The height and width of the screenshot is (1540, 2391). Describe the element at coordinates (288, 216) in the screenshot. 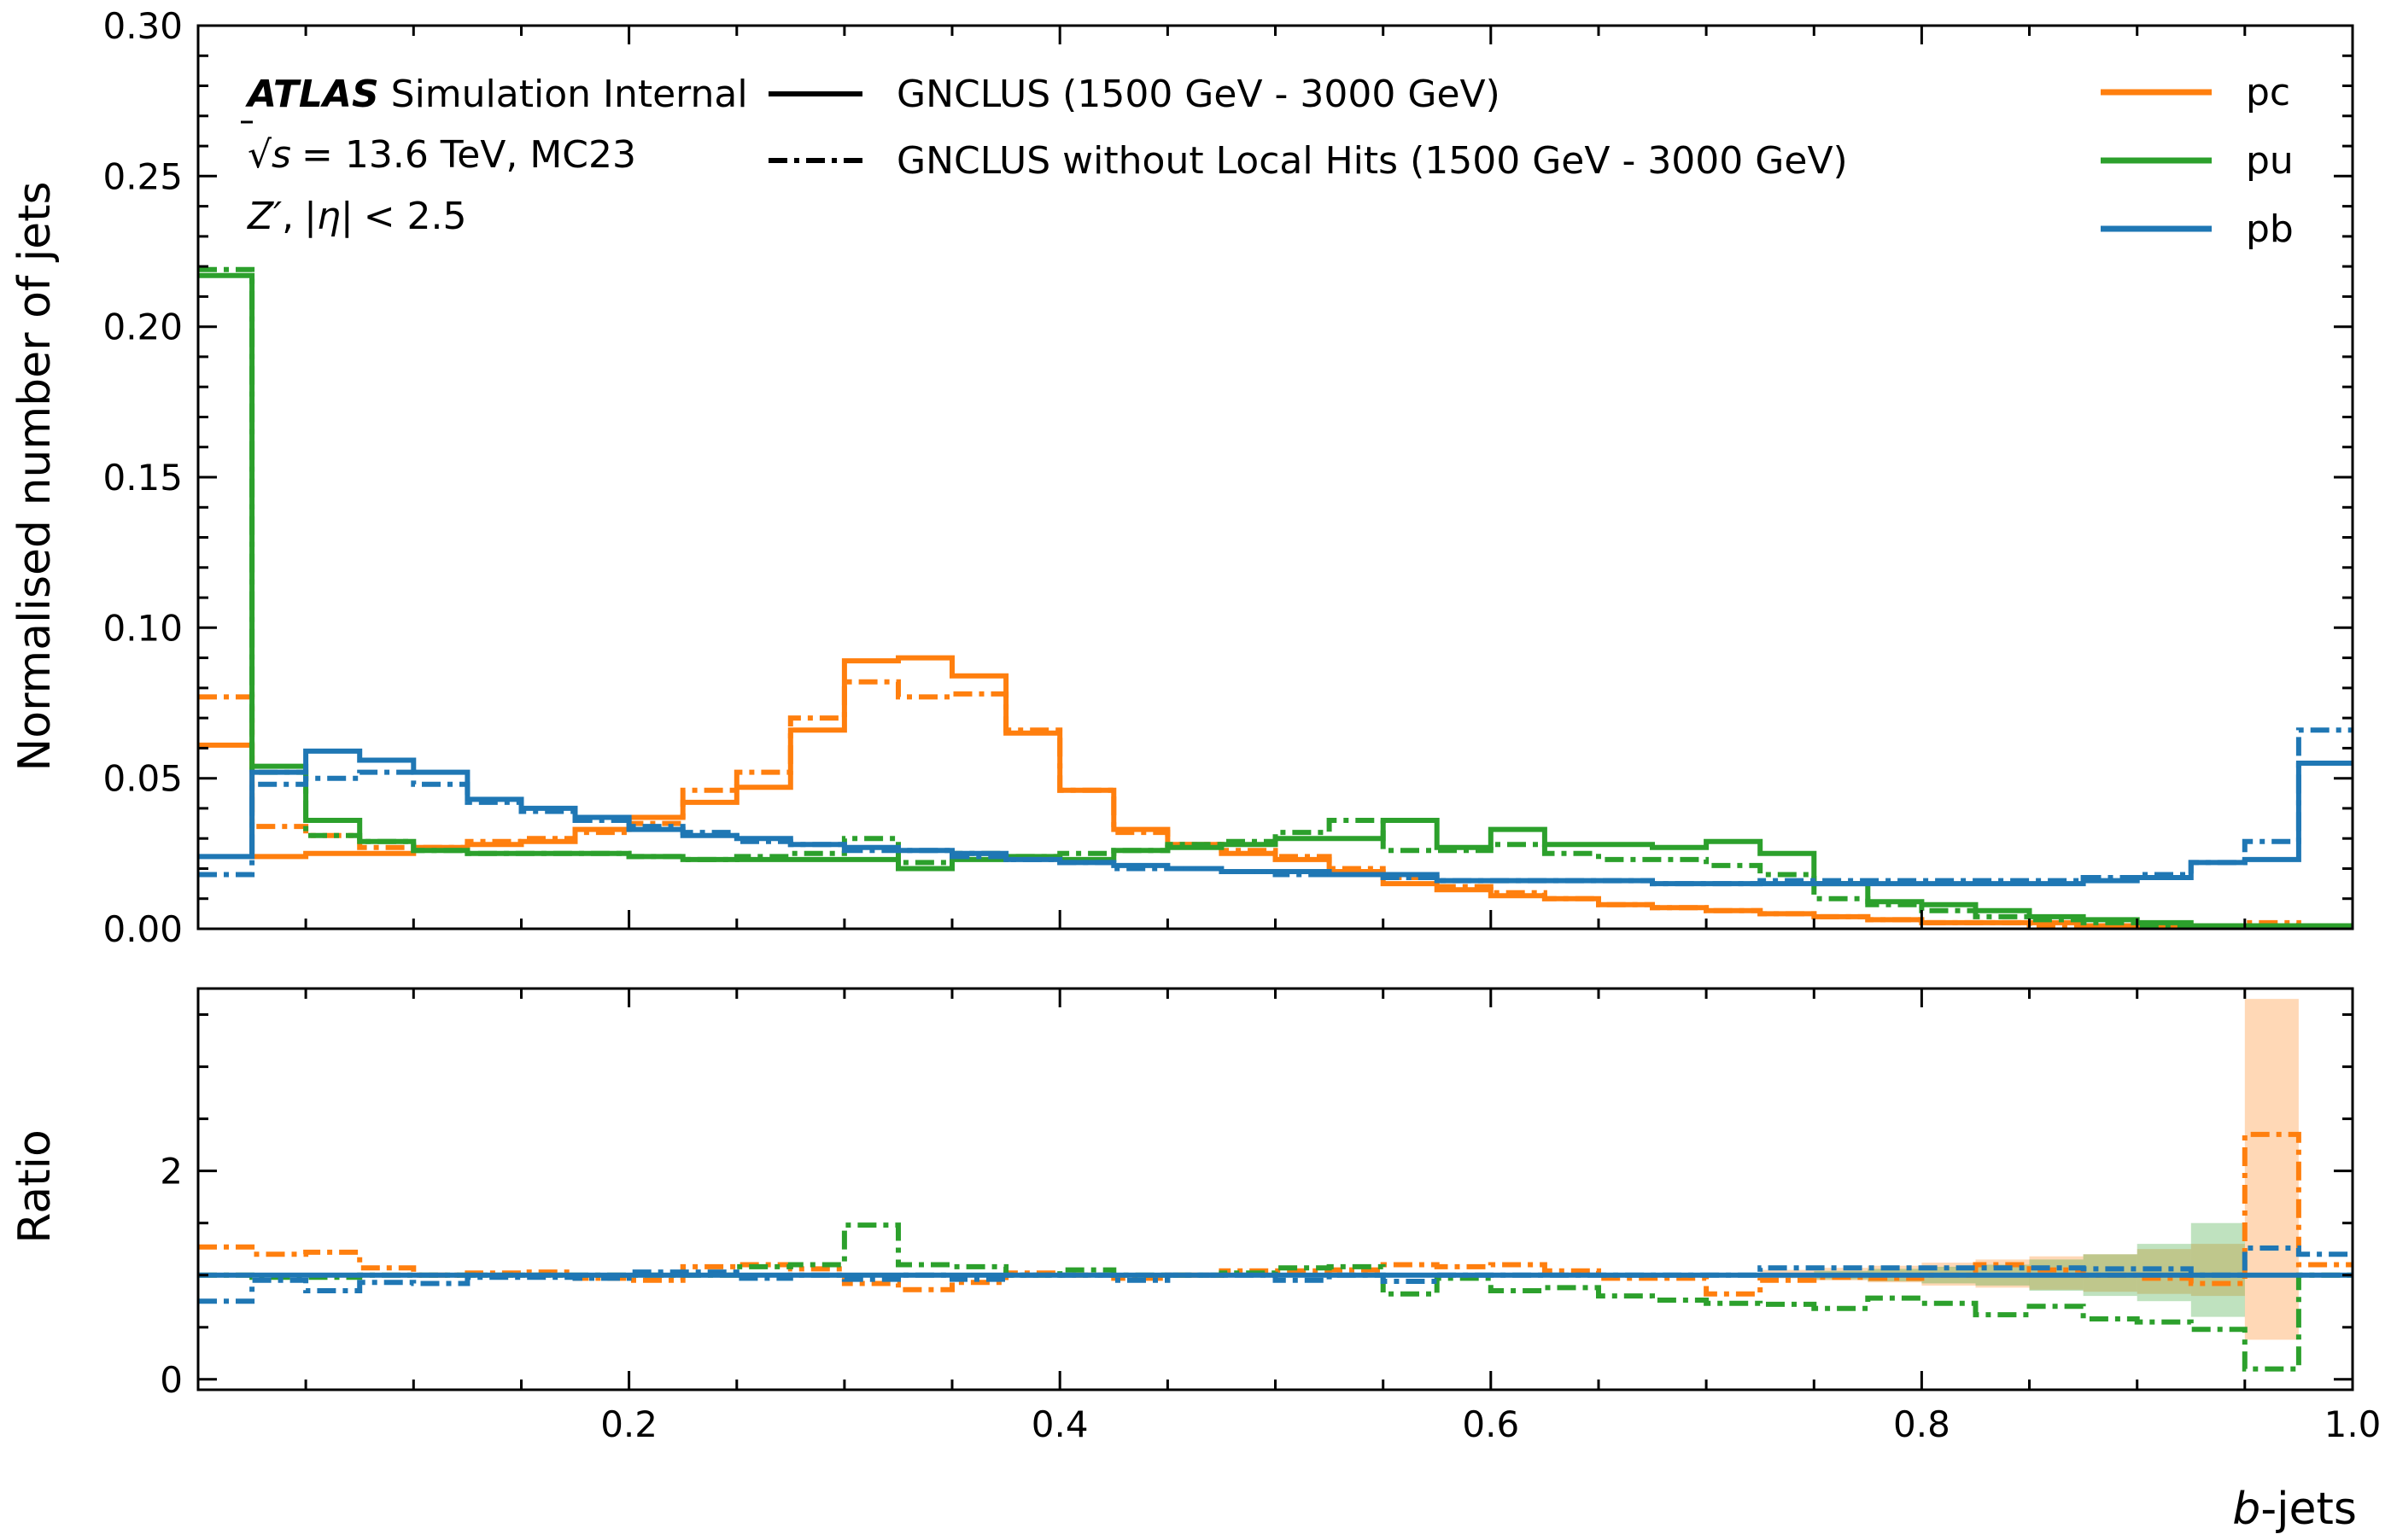

I see `selection-comma: ,` at that location.